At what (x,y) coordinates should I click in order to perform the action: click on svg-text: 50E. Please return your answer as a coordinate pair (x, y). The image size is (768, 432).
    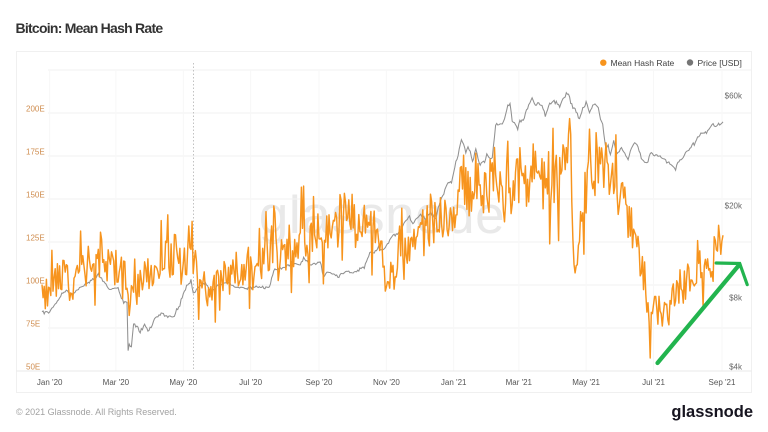
    Looking at the image, I should click on (33, 367).